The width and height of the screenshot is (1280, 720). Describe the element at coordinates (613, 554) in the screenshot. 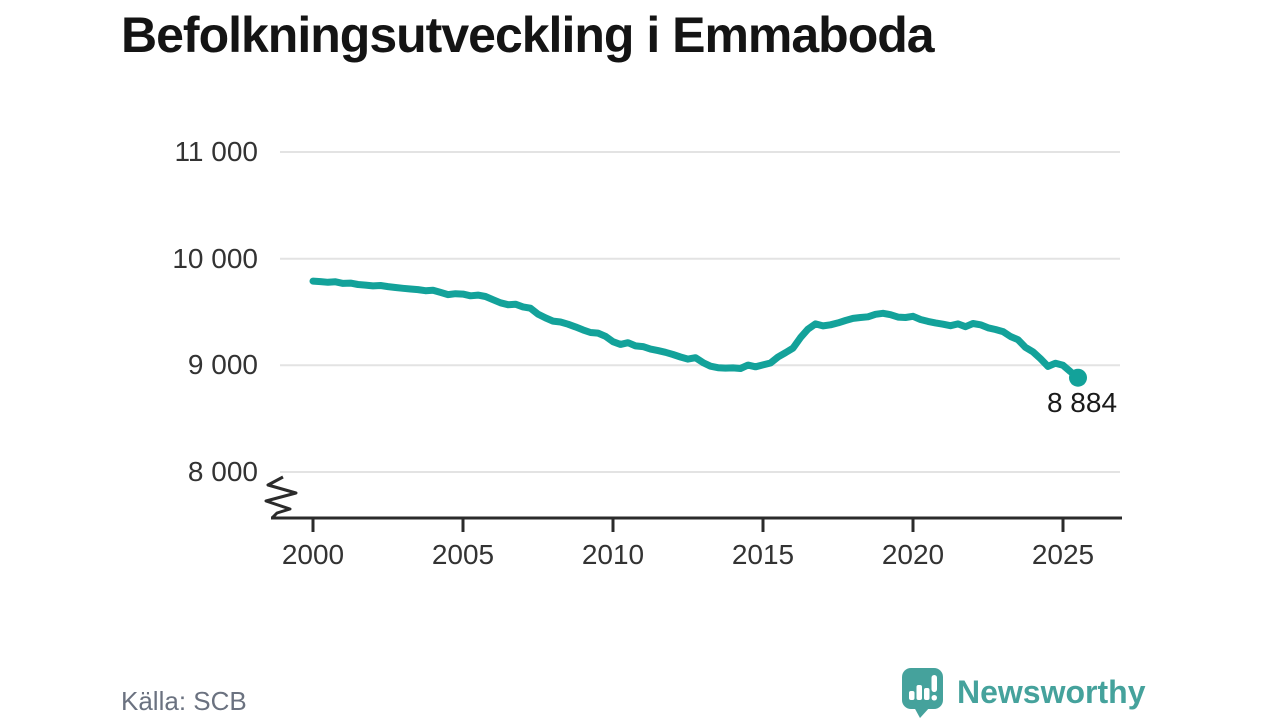

I see `x-axis-tick-label: 2010` at that location.